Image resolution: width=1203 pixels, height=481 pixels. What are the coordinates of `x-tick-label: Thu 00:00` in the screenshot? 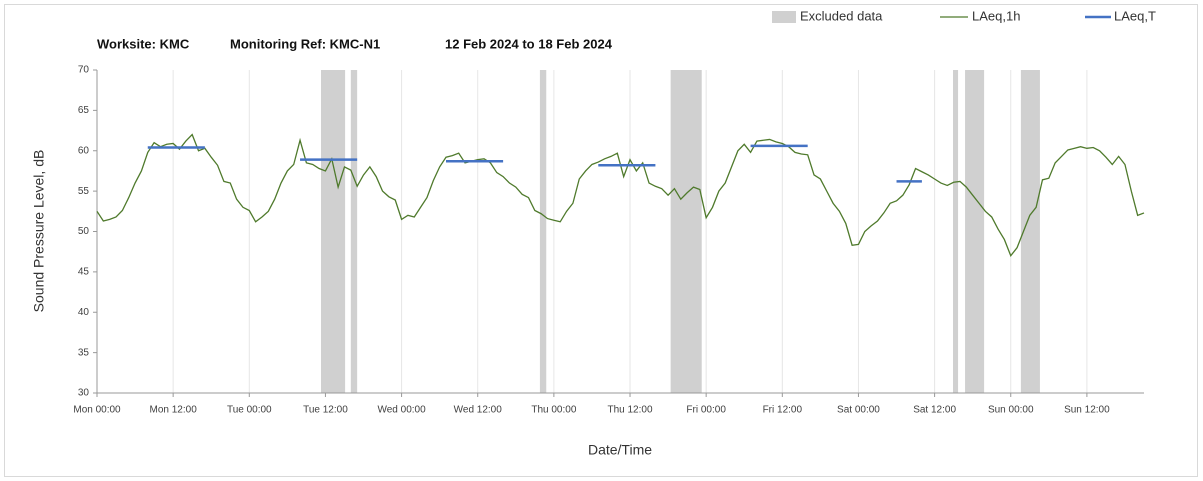 It's located at (553, 410).